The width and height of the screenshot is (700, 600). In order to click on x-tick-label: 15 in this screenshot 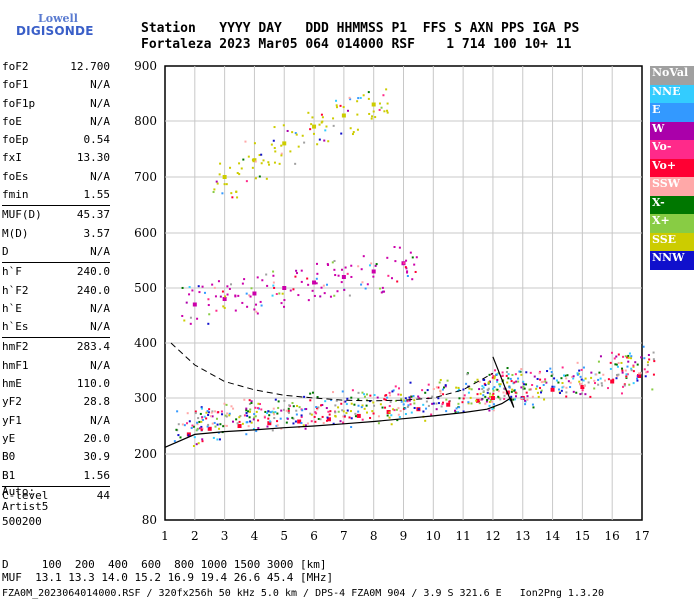, I will do `click(582, 536)`.